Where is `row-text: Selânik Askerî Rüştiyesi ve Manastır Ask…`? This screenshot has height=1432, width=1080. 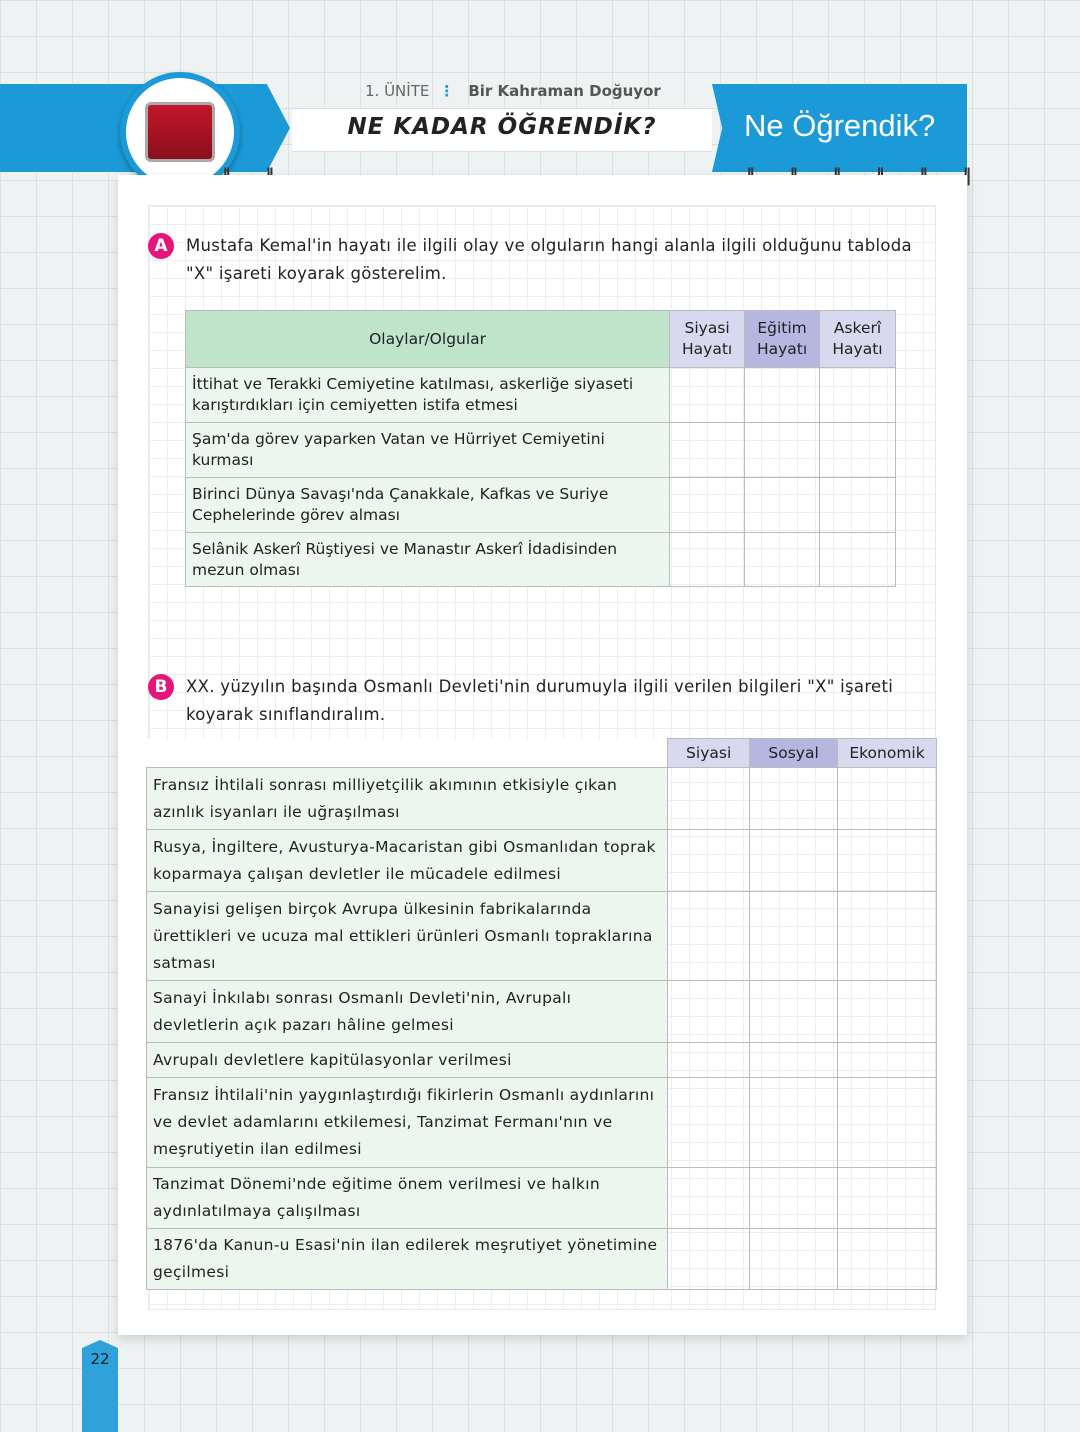
row-text: Selânik Askerî Rüştiyesi ve Manastır Ask… is located at coordinates (427, 559).